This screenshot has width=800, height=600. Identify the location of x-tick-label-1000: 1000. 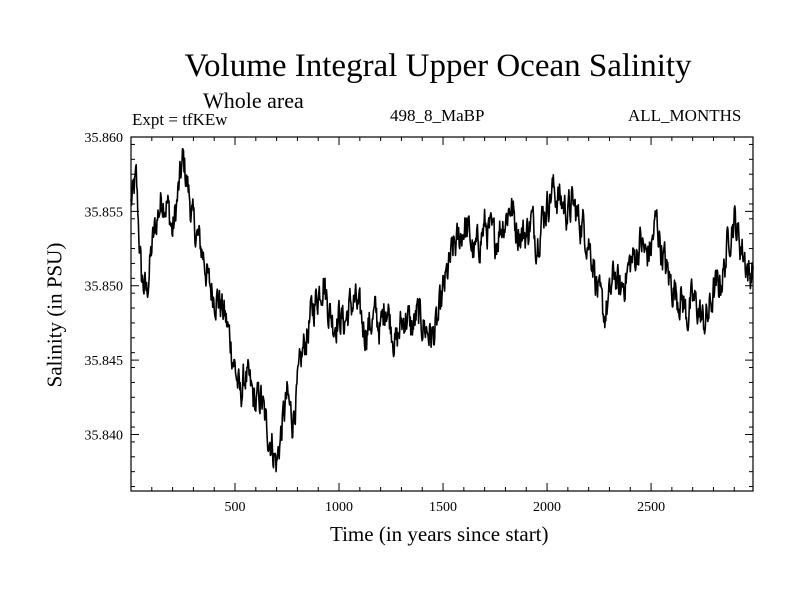
(339, 507).